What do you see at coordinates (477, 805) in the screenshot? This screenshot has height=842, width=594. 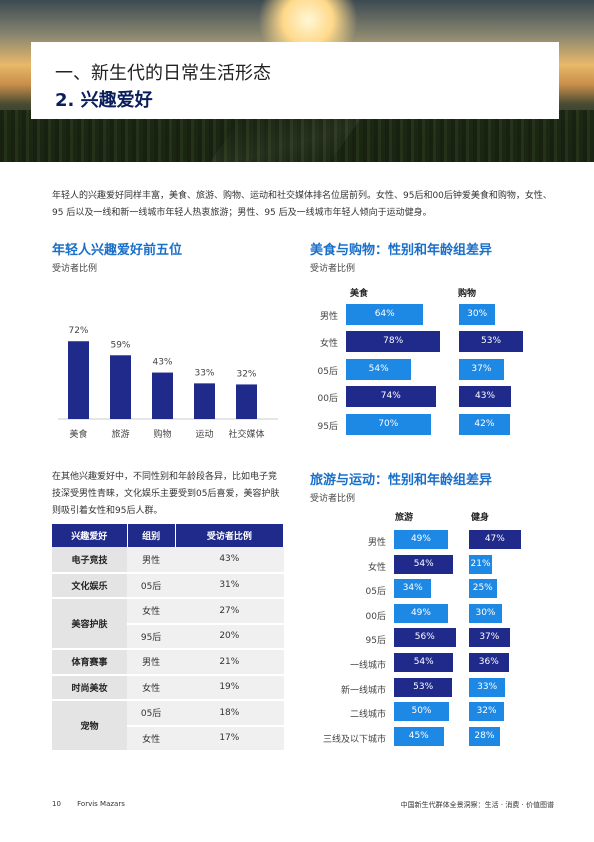 I see `footer-report-title: 中国新生代群体全景洞察：生活 · 消费 · 价值图谱` at bounding box center [477, 805].